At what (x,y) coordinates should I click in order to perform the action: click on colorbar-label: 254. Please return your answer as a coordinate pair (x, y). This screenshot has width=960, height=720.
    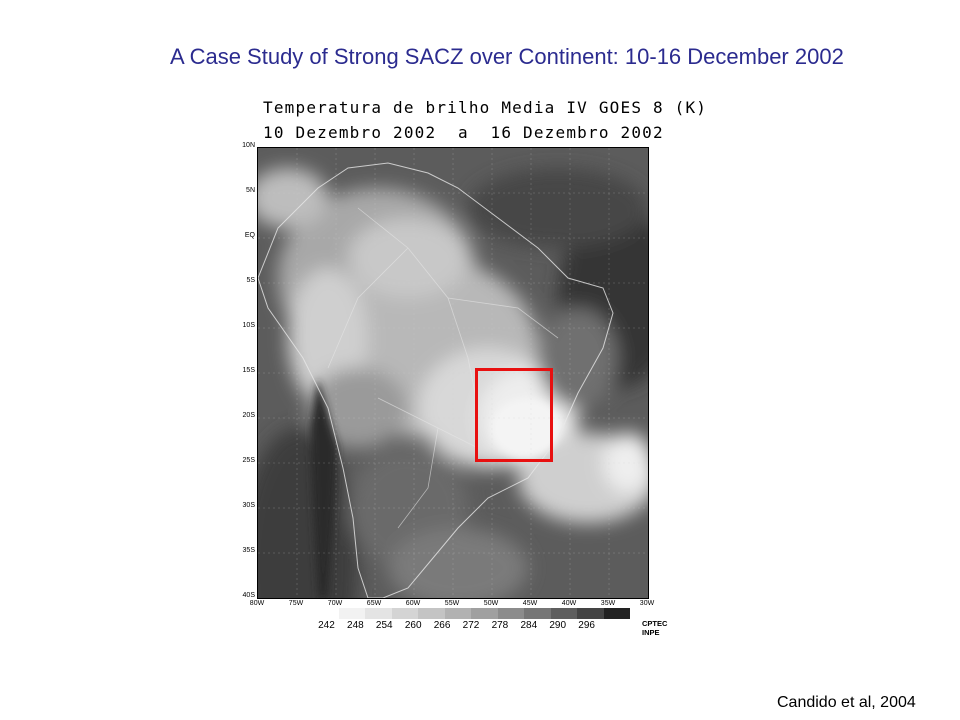
    Looking at the image, I should click on (384, 625).